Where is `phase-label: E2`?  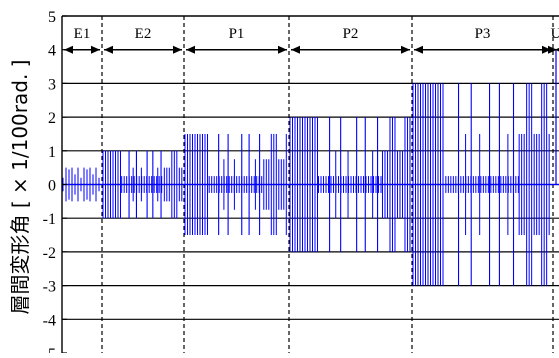
phase-label: E2 is located at coordinates (143, 34).